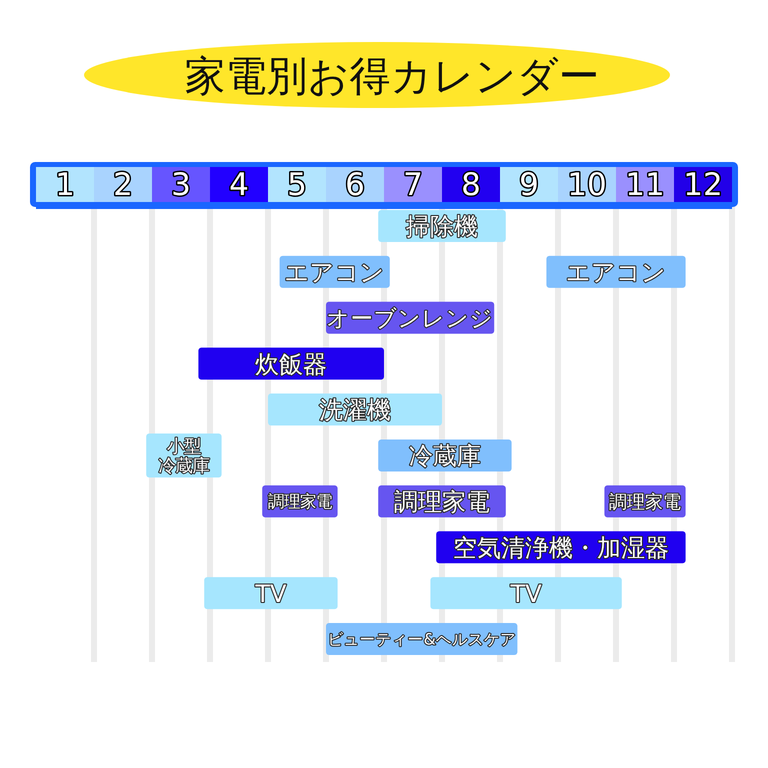 This screenshot has width=768, height=768. Describe the element at coordinates (239, 185) in the screenshot. I see `x-tick-label: 4` at that location.